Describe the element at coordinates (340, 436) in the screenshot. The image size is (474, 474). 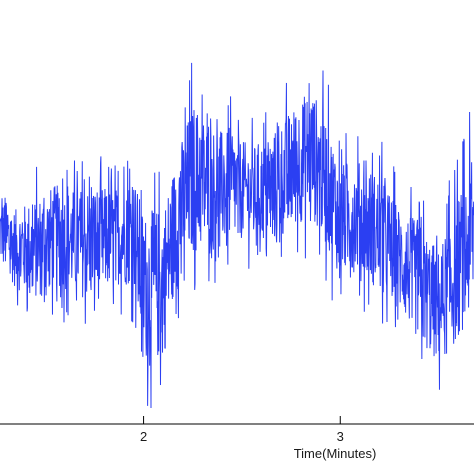
I see `x-tick-label: 3` at that location.